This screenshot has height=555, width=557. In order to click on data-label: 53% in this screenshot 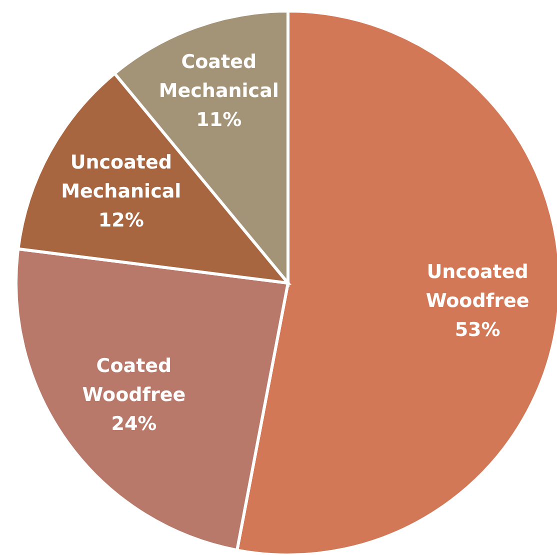, I will do `click(477, 329)`.